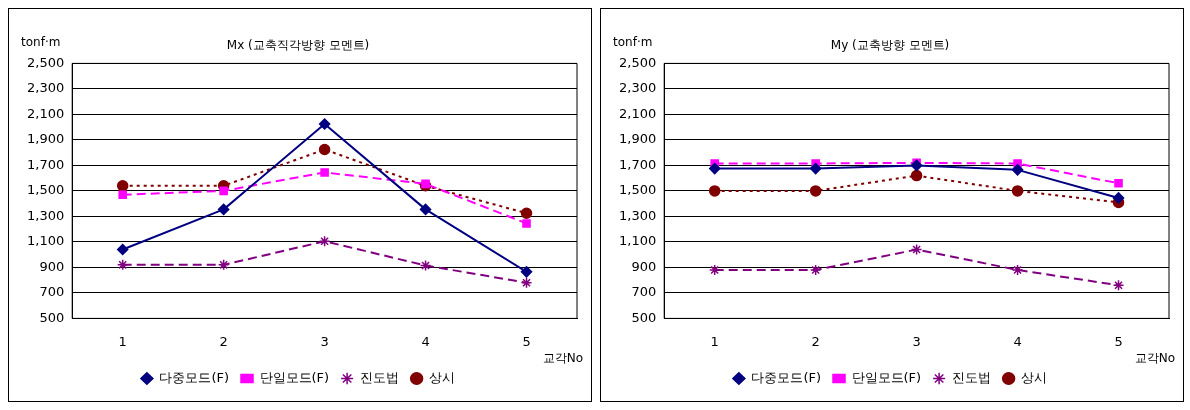 The width and height of the screenshot is (1190, 410). Describe the element at coordinates (298, 45) in the screenshot. I see `chart-title: Mx (교축직각방향 모멘트)` at that location.